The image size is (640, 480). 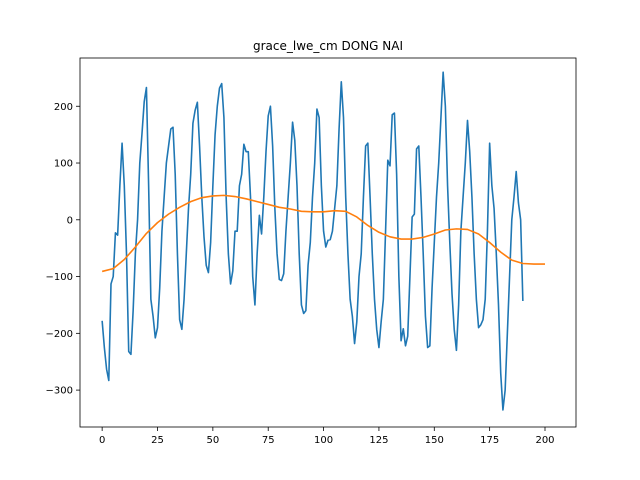 What do you see at coordinates (328, 46) in the screenshot?
I see `chart-title: grace_lwe_cm DONG NAI` at bounding box center [328, 46].